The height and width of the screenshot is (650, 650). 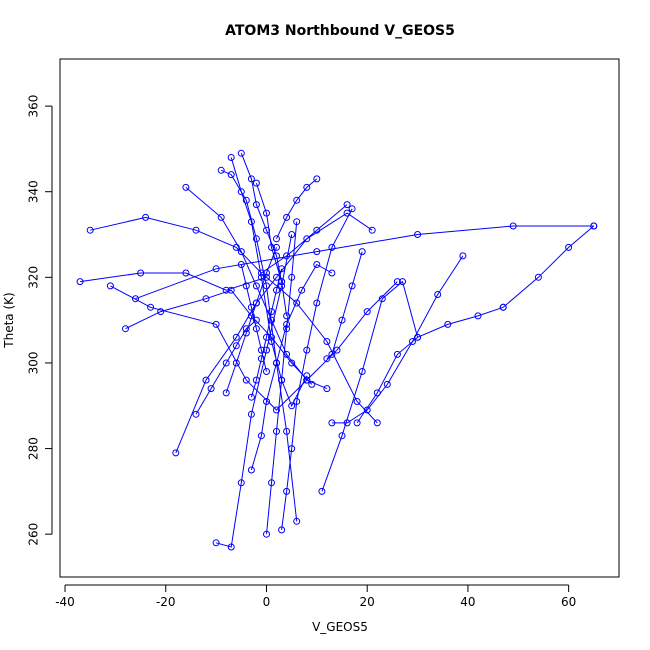 I want to click on x-tick-label: -20, so click(x=166, y=602).